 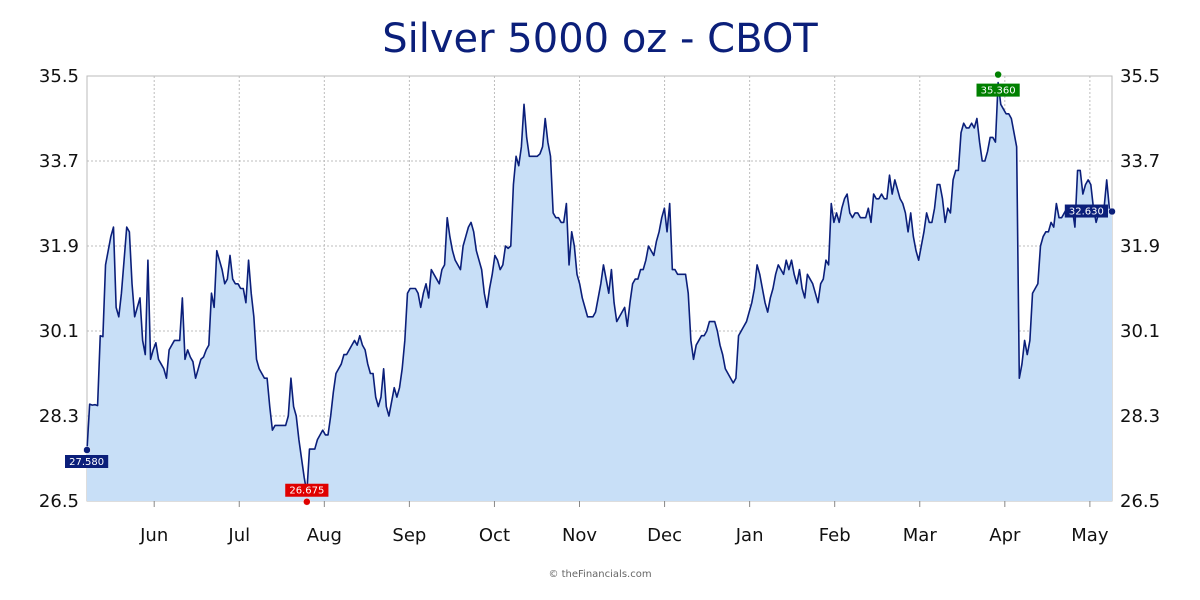 What do you see at coordinates (1140, 331) in the screenshot?
I see `y-tick-label-right: 30.1` at bounding box center [1140, 331].